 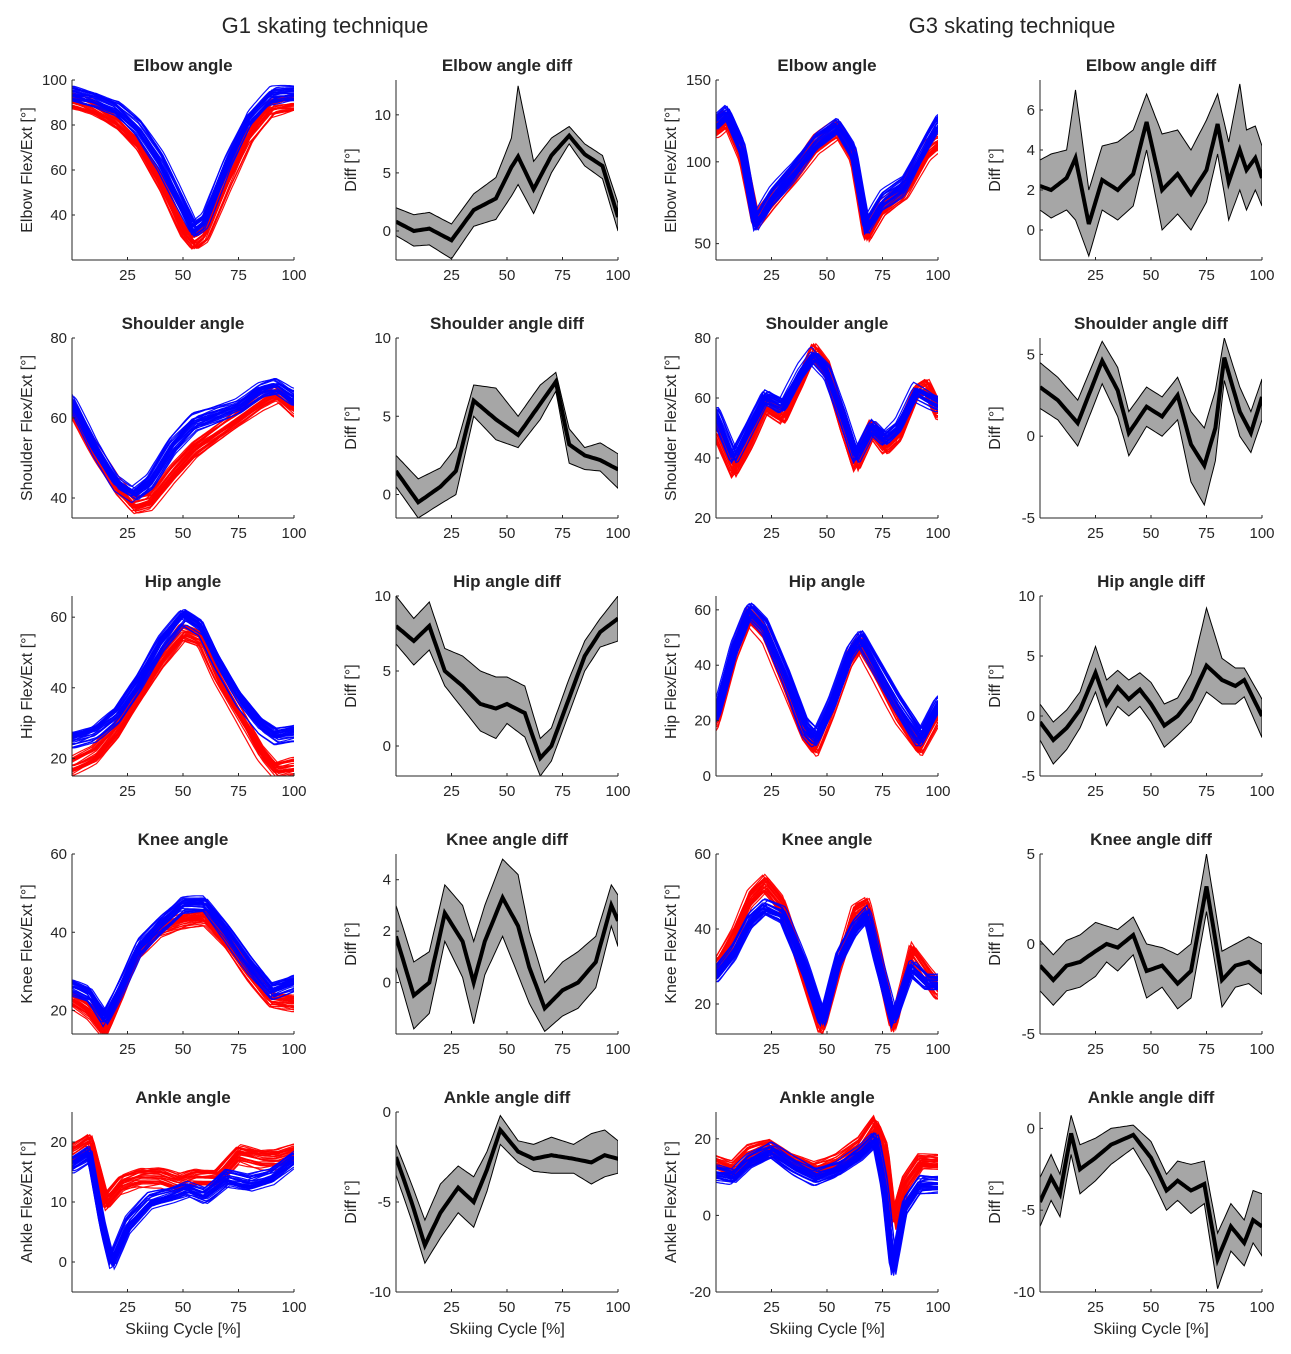 I want to click on panel-10: 25 50 75 100 0 5 10 Hip angle diff Diff [°], so click(x=487, y=686).